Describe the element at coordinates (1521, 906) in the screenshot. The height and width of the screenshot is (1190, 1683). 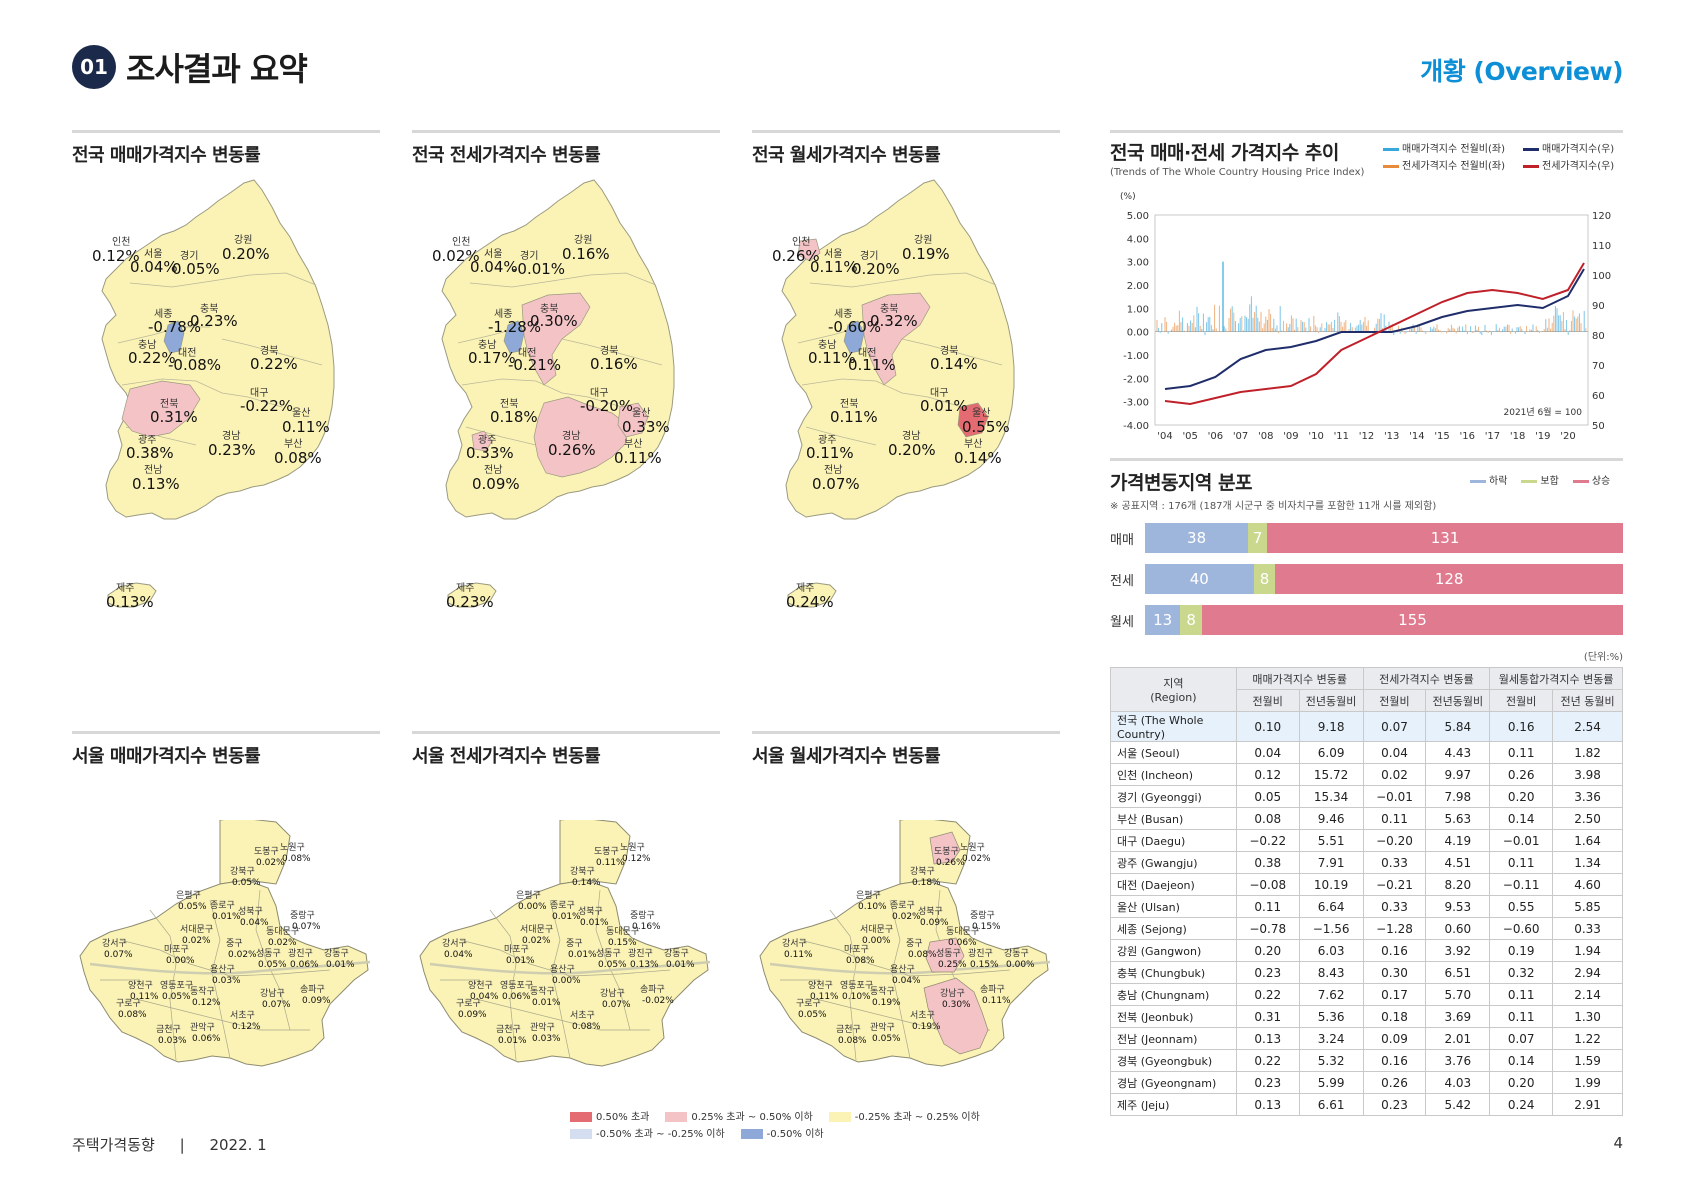
I see `value-cell: 0.55` at that location.